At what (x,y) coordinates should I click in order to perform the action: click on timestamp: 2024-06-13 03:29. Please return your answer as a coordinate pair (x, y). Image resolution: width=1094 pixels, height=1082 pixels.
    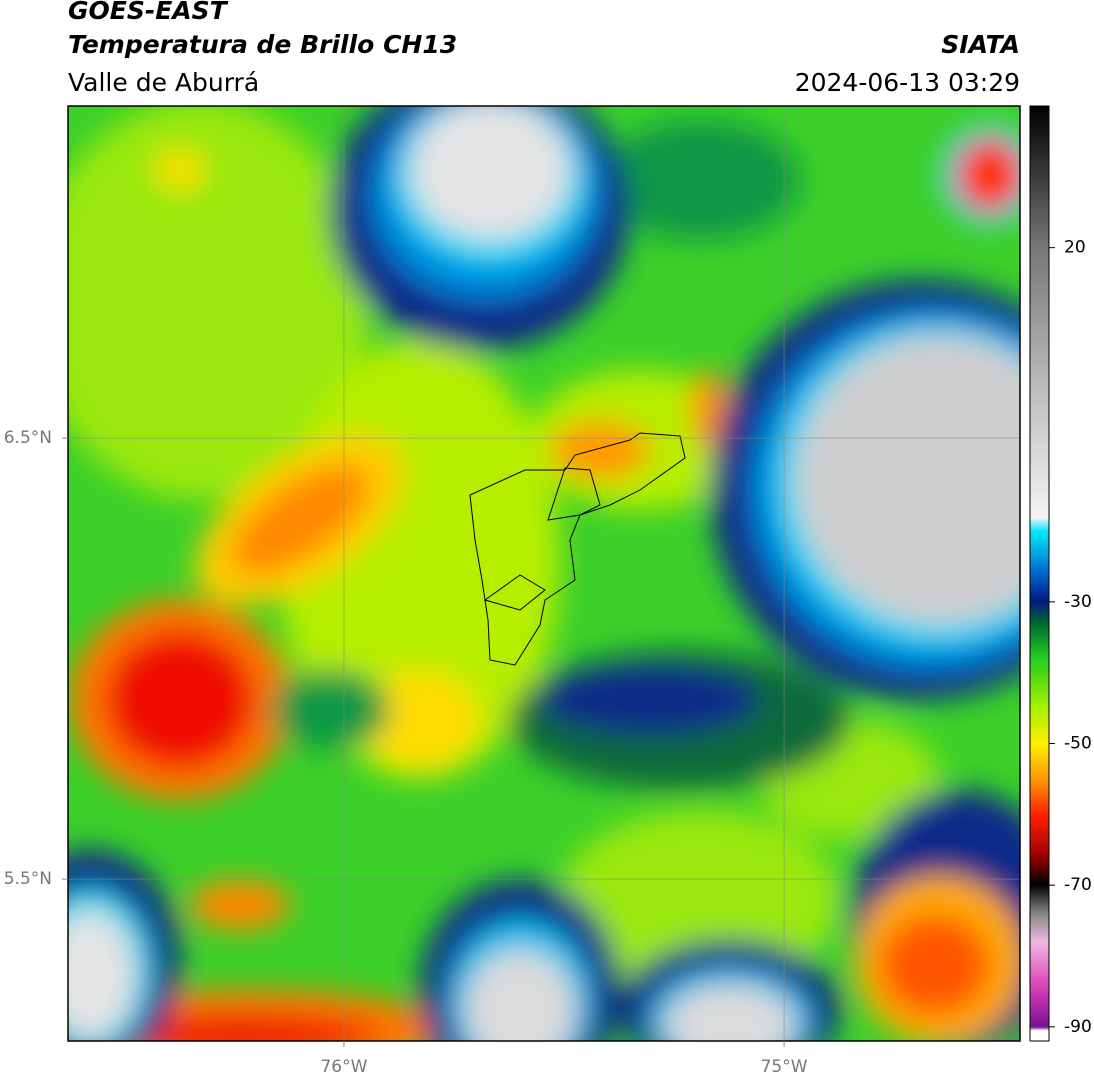
    Looking at the image, I should click on (907, 82).